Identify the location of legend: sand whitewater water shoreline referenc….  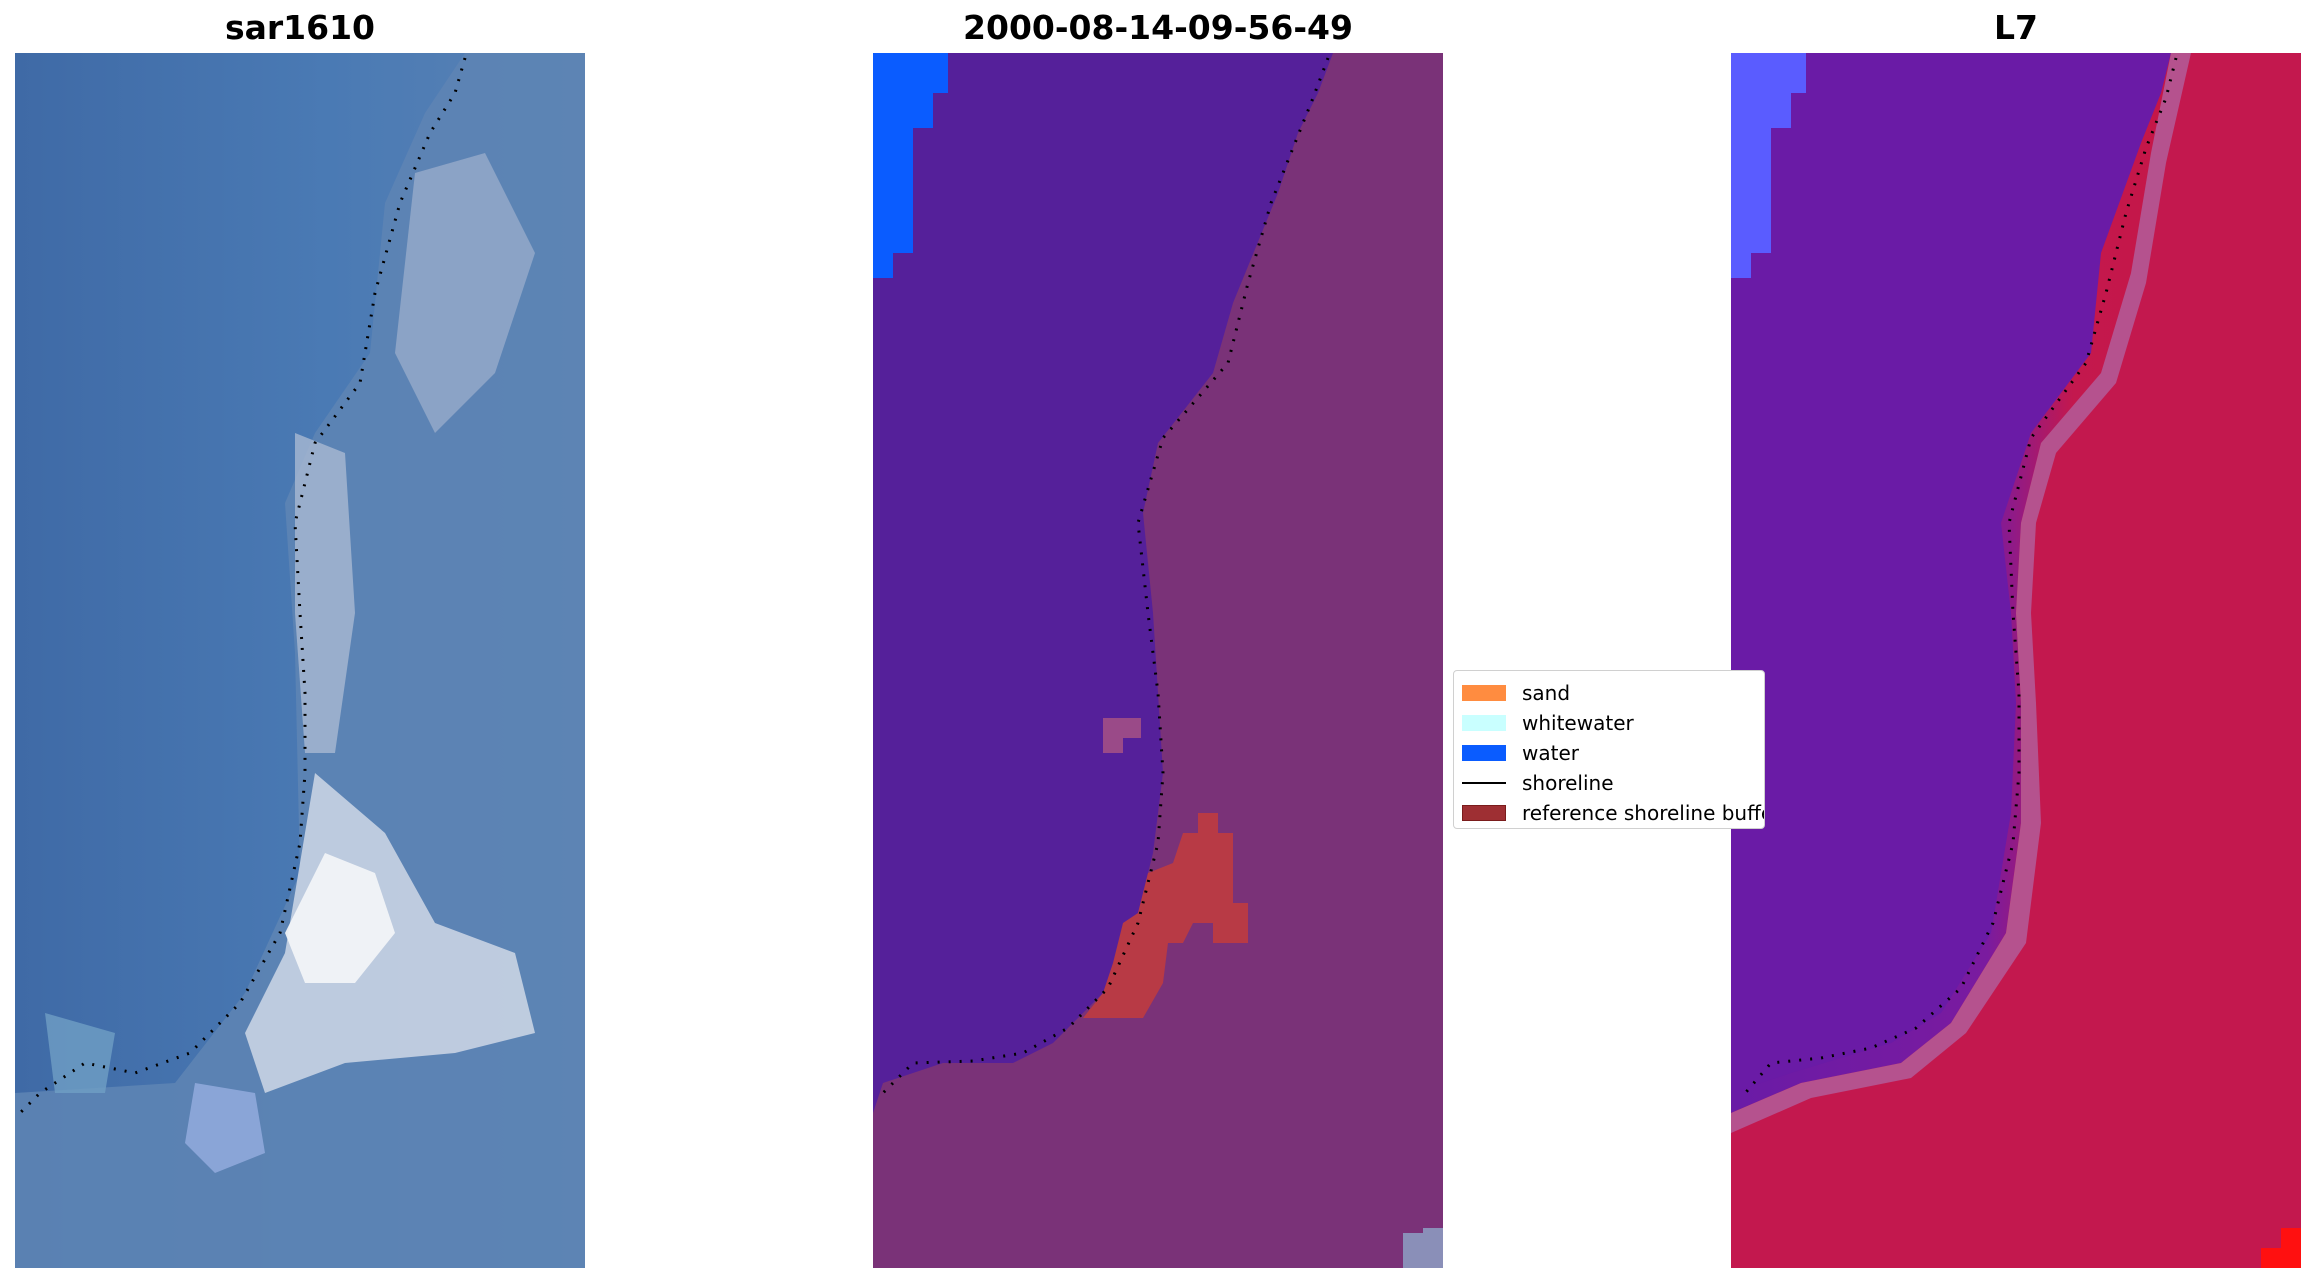
(1609, 749).